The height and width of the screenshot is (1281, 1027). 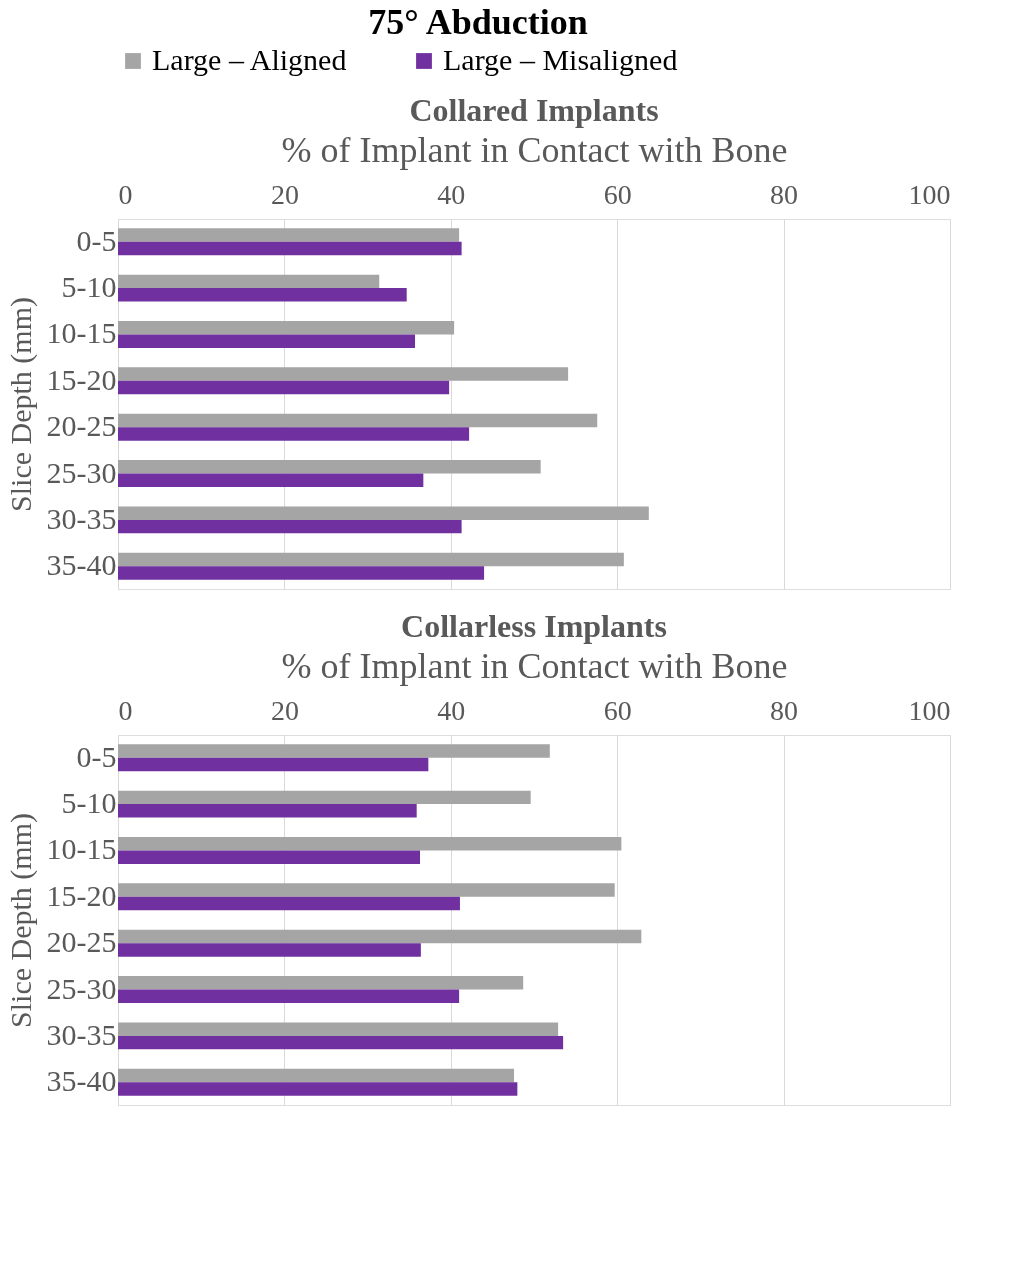 What do you see at coordinates (249, 59) in the screenshot?
I see `legend-label: Large – Aligned` at bounding box center [249, 59].